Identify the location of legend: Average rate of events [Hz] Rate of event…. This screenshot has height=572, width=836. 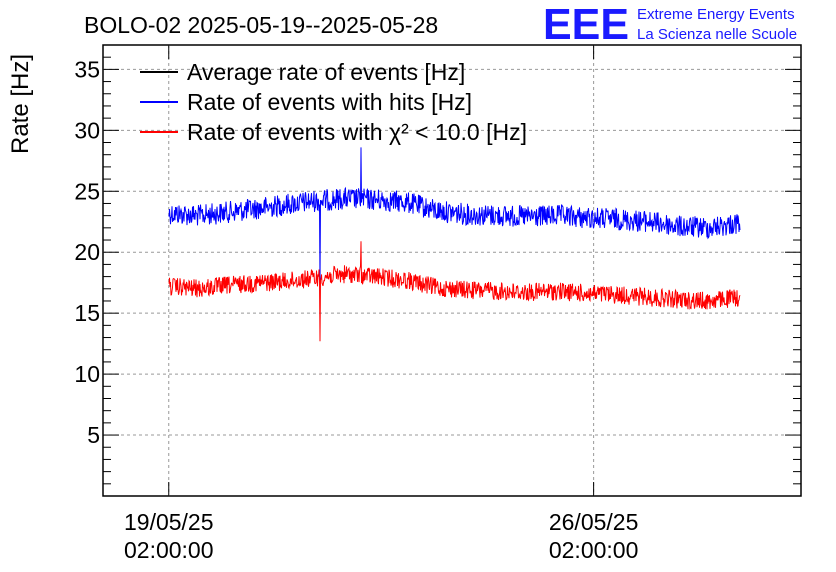
(333, 102).